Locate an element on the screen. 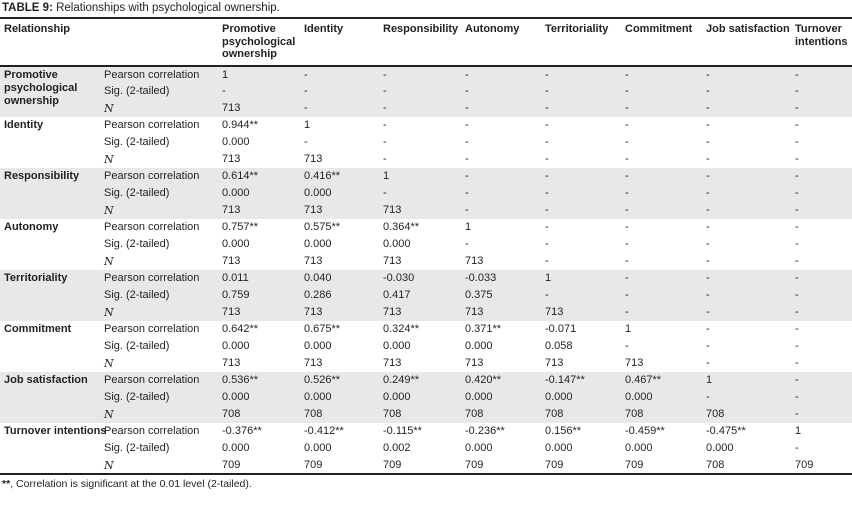 Image resolution: width=852 pixels, height=505 pixels. group-label: Job satisfaction is located at coordinates (50, 397).